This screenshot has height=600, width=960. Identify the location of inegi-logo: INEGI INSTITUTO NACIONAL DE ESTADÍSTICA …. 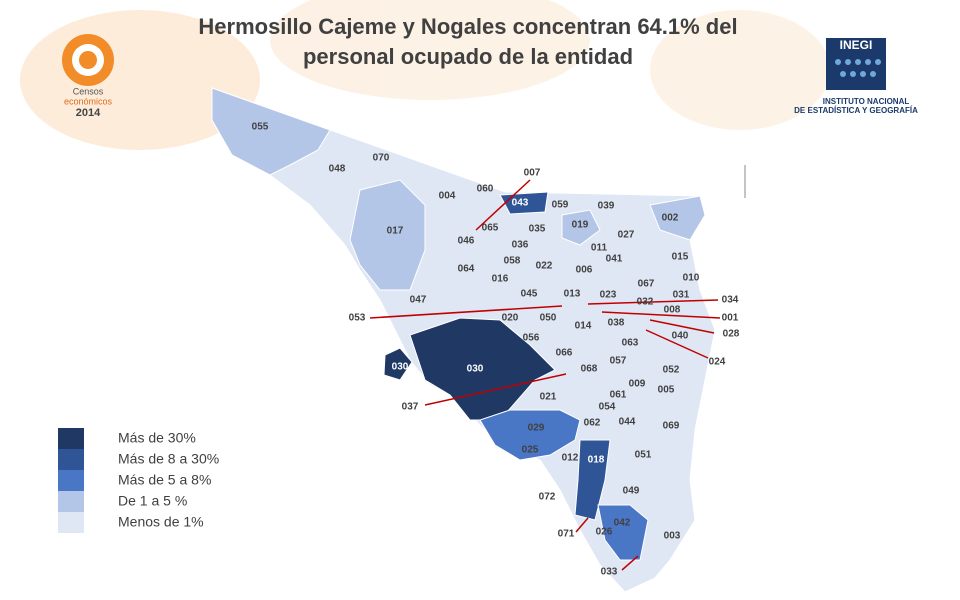
(856, 76).